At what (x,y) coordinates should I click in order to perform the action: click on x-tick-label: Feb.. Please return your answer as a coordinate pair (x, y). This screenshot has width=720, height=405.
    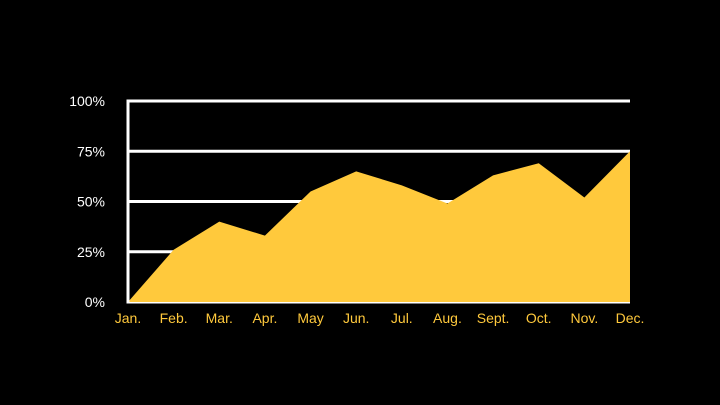
    Looking at the image, I should click on (174, 318).